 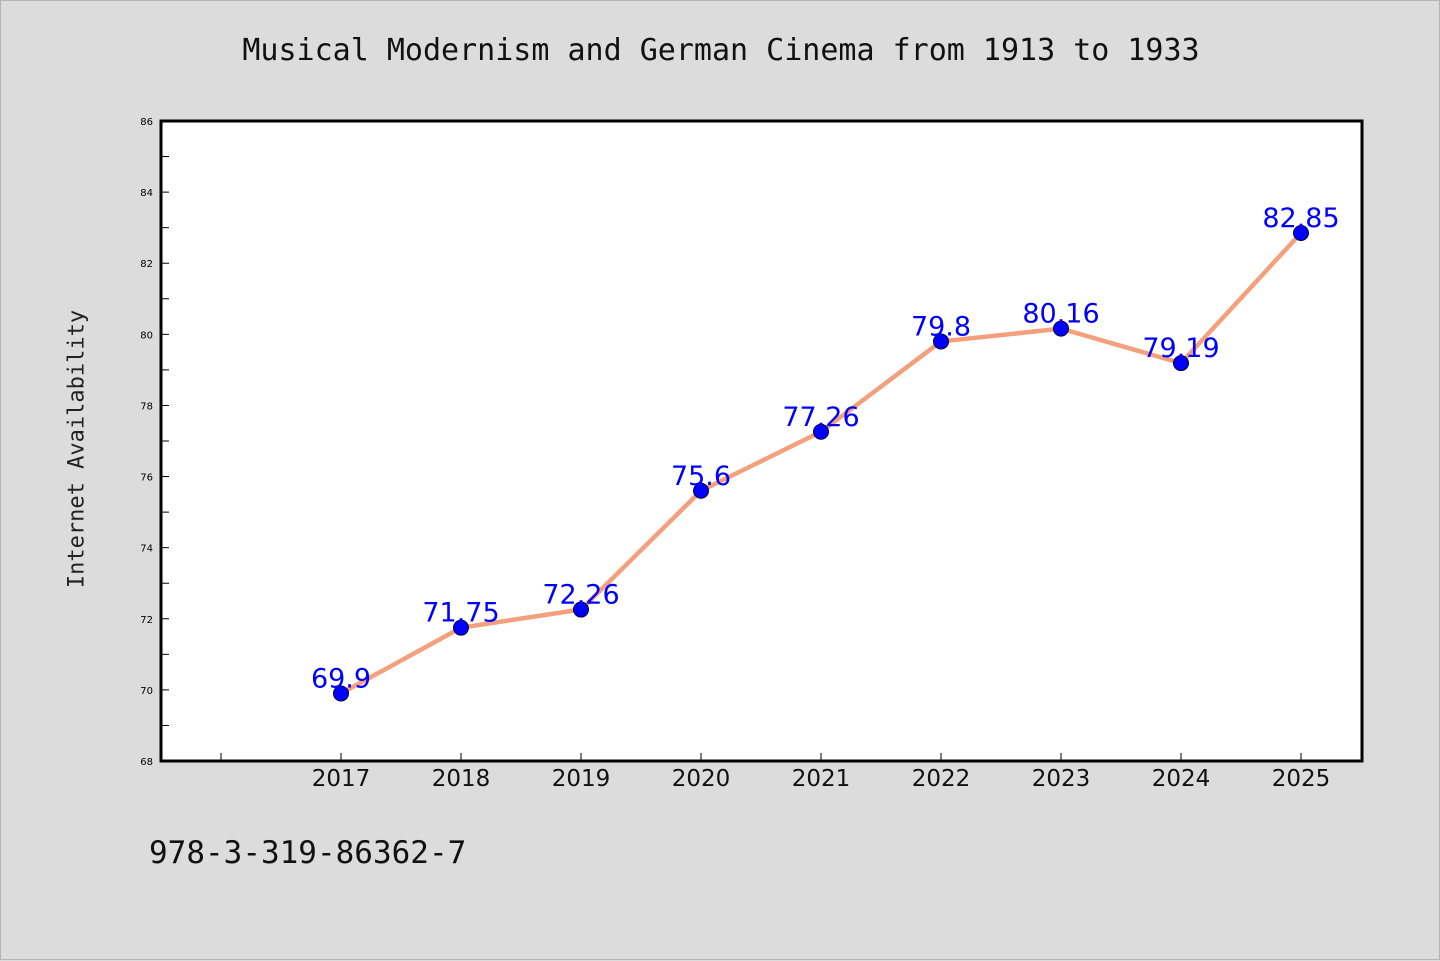 I want to click on y-tick-label: 82, so click(x=146, y=264).